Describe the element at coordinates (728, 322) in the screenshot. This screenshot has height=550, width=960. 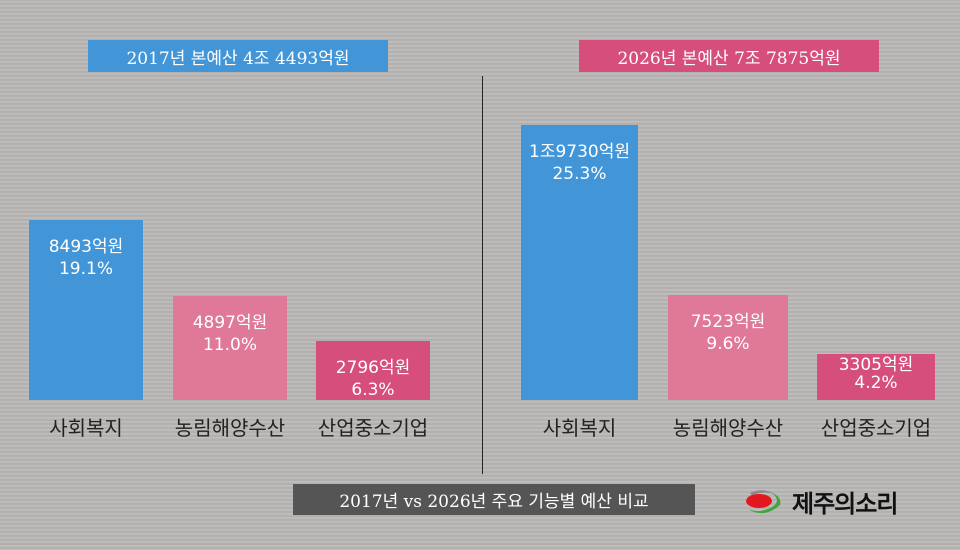
I see `value-label: 7523억원` at that location.